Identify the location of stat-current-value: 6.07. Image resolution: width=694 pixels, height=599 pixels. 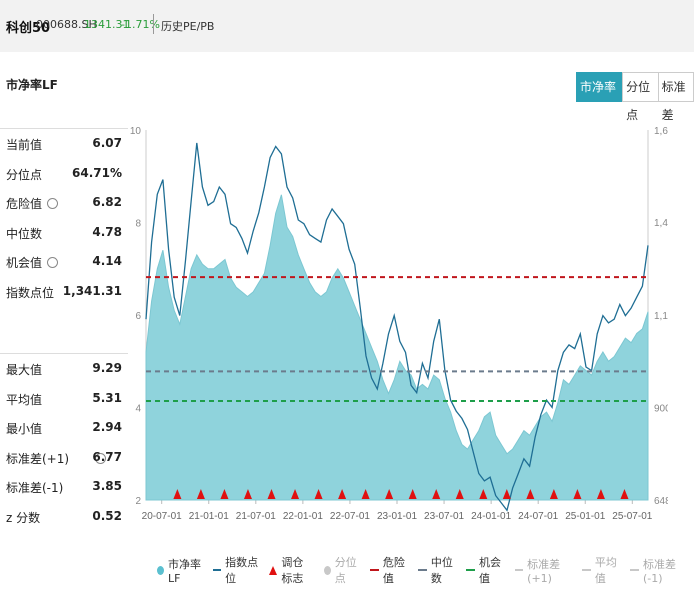
(107, 143).